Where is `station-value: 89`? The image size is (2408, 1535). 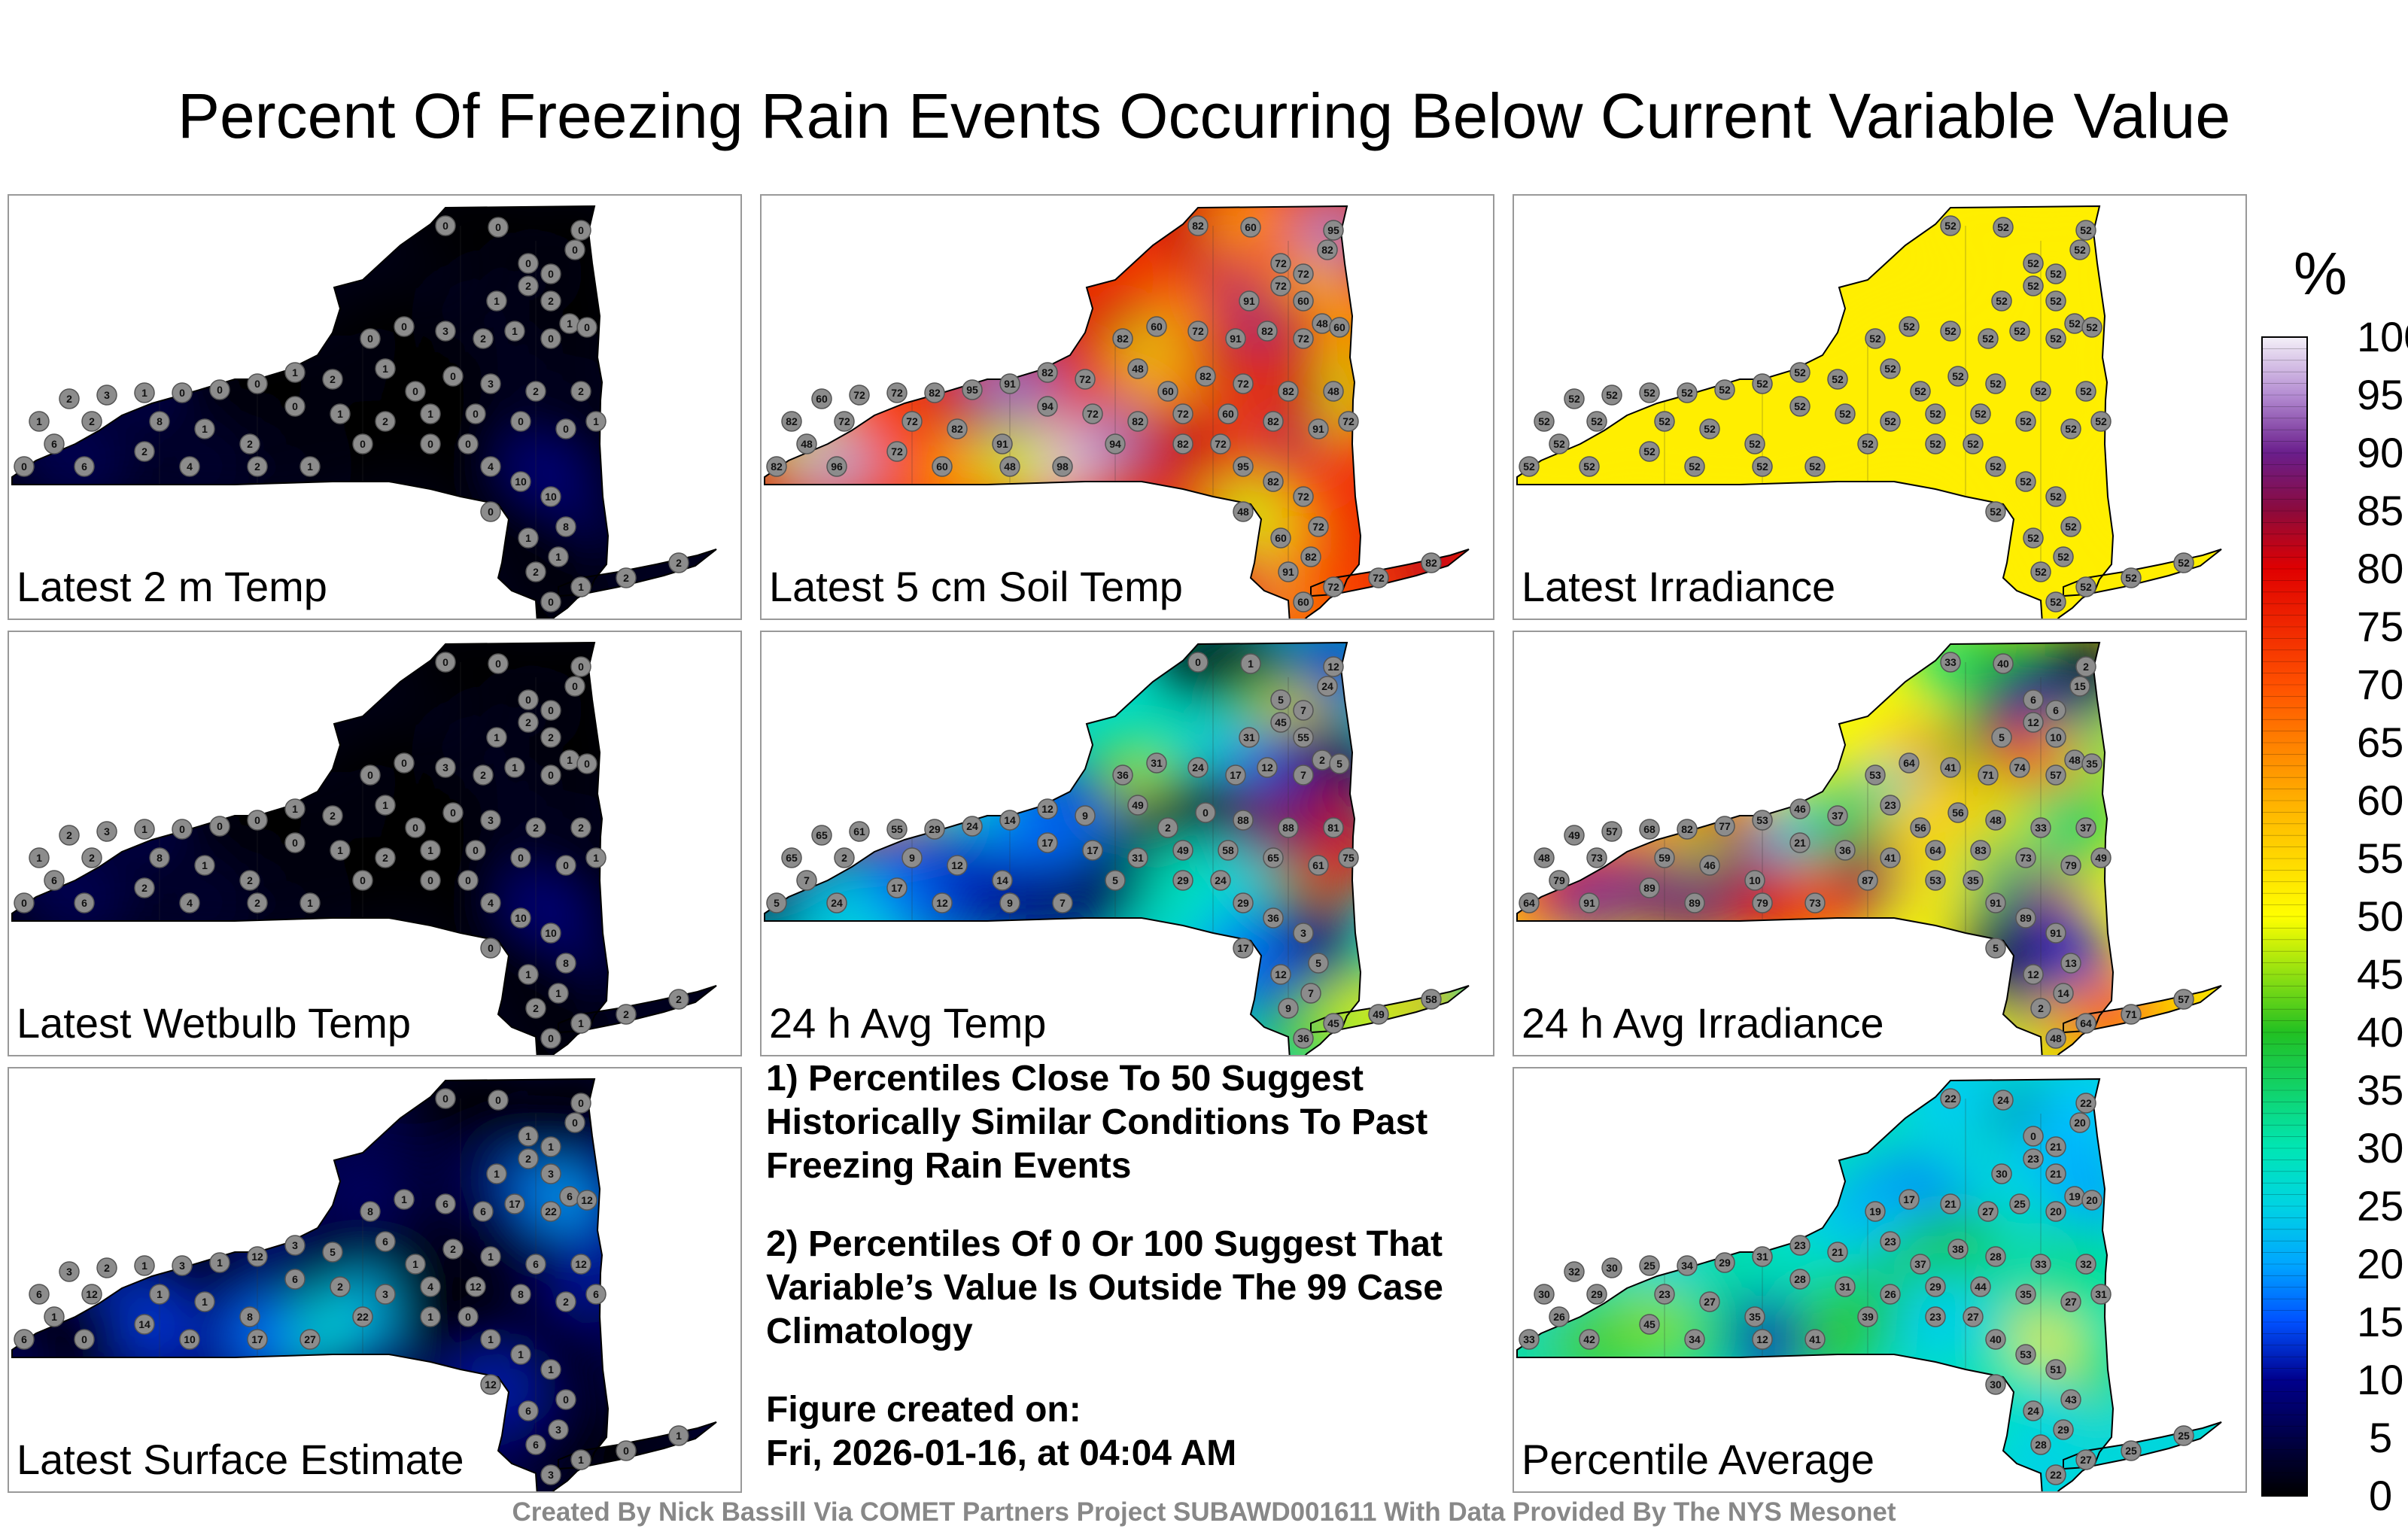 station-value: 89 is located at coordinates (2026, 918).